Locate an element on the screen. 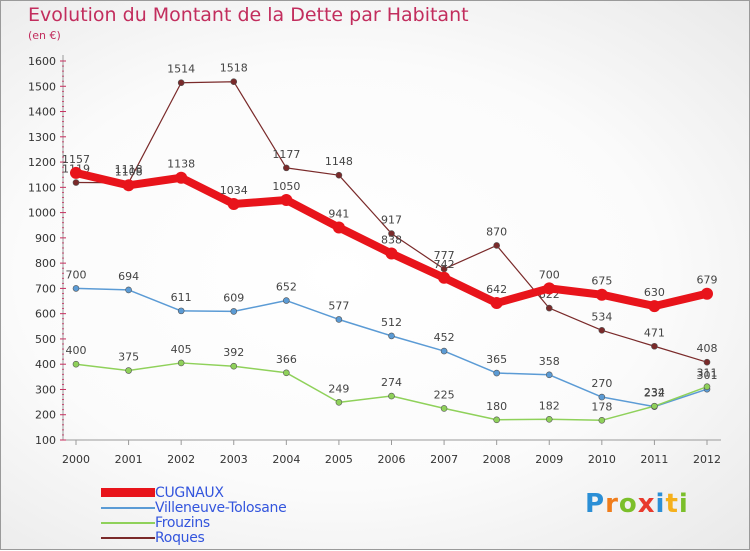 The width and height of the screenshot is (750, 551). data-label: 274 is located at coordinates (391, 382).